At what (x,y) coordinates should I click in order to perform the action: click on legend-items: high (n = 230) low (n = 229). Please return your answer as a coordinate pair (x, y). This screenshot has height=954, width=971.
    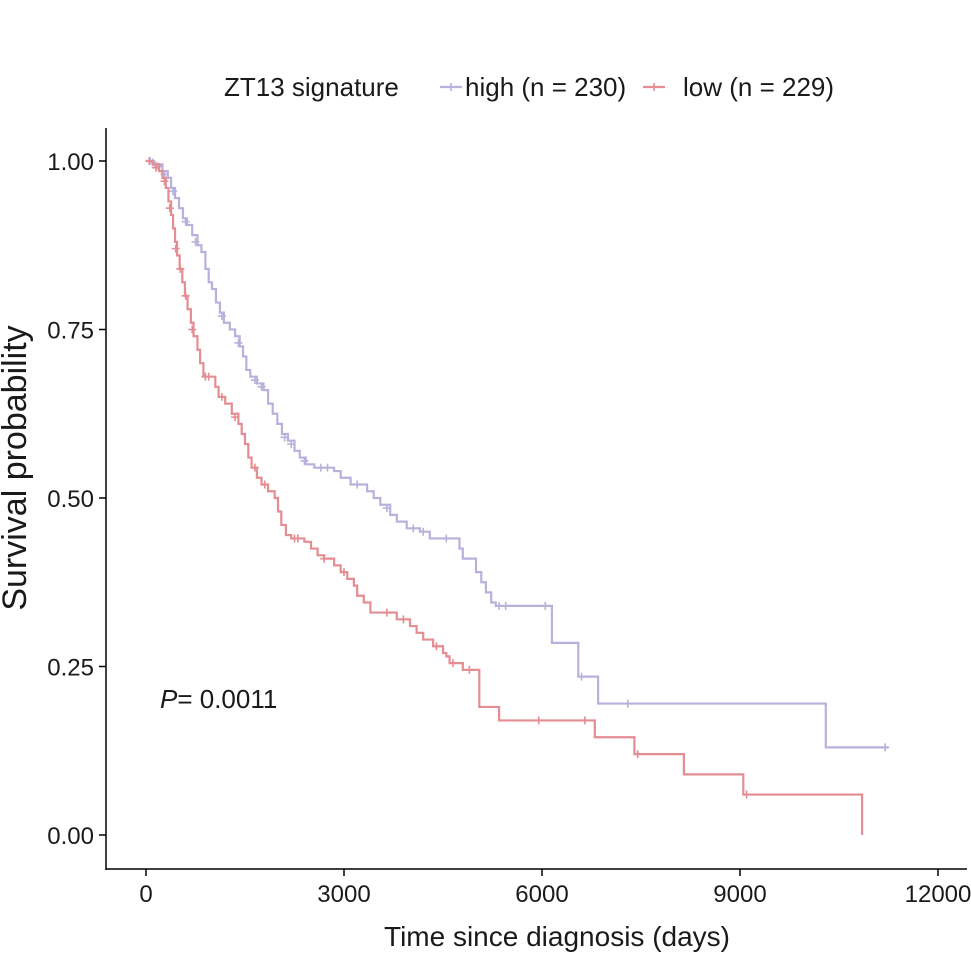
    Looking at the image, I should click on (637, 87).